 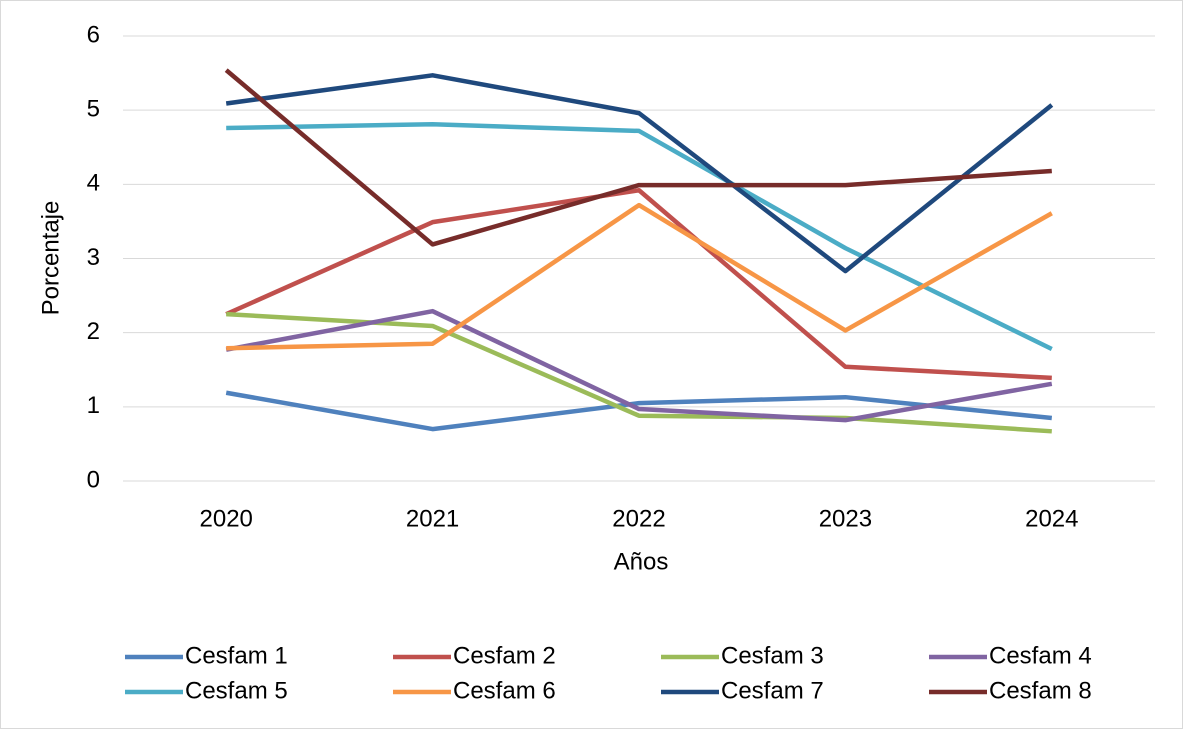 What do you see at coordinates (93, 257) in the screenshot?
I see `y-tick-label: 3` at bounding box center [93, 257].